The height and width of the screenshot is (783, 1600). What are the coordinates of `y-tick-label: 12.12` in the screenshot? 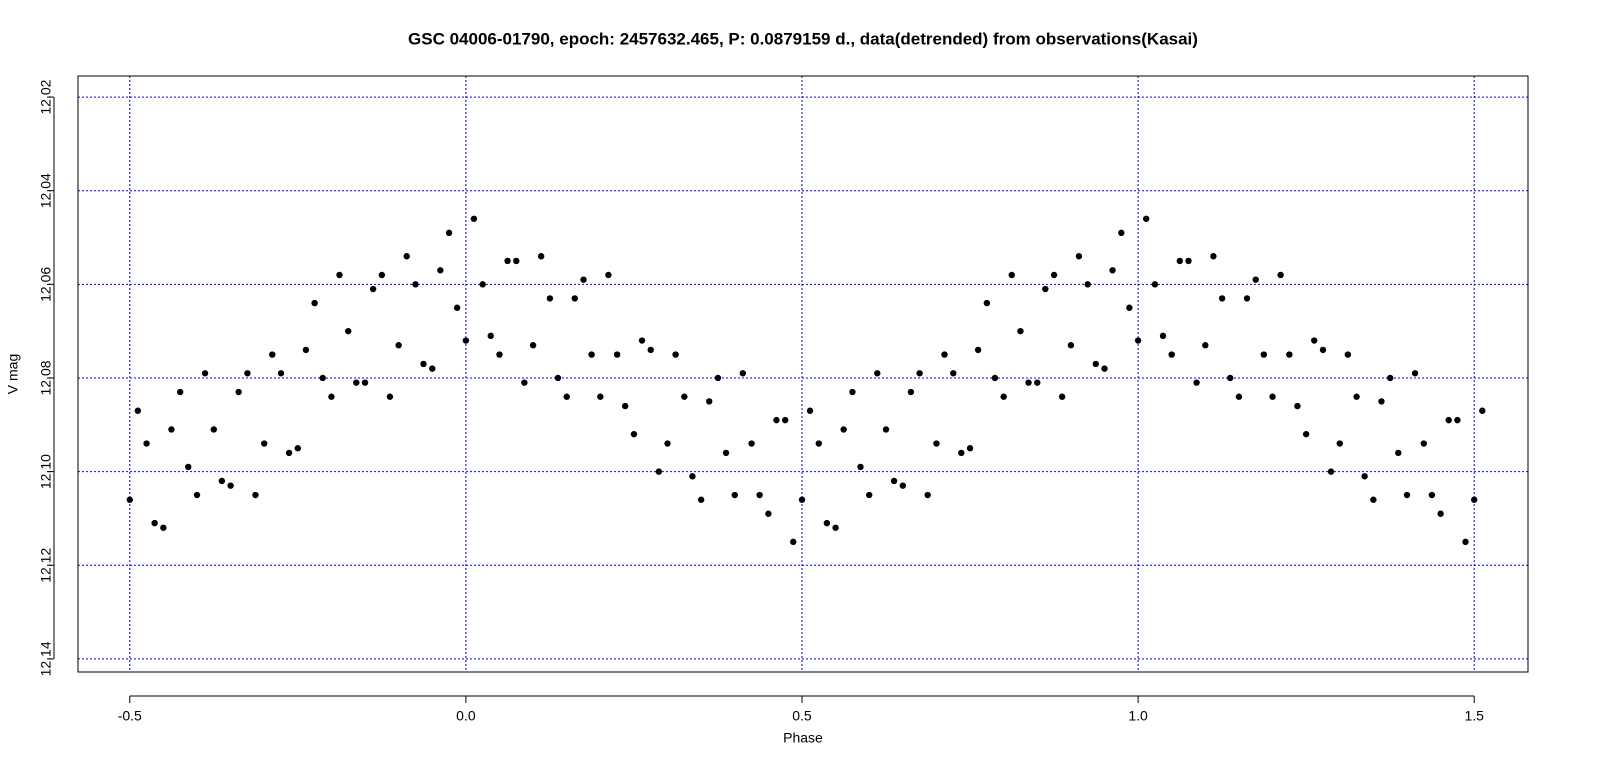 It's located at (46, 565).